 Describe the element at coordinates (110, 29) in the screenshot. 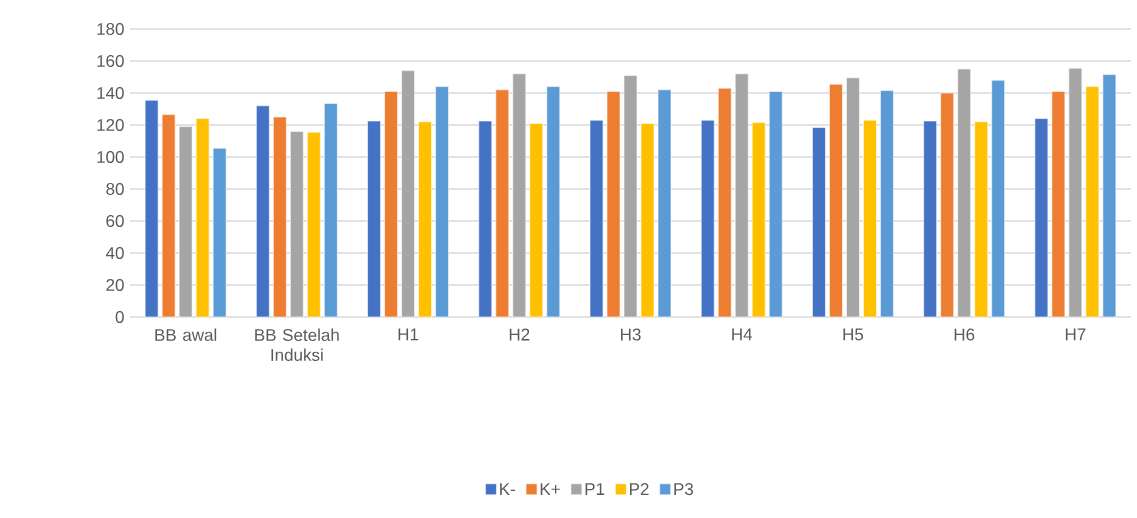

I see `y-tick-label: 180` at that location.